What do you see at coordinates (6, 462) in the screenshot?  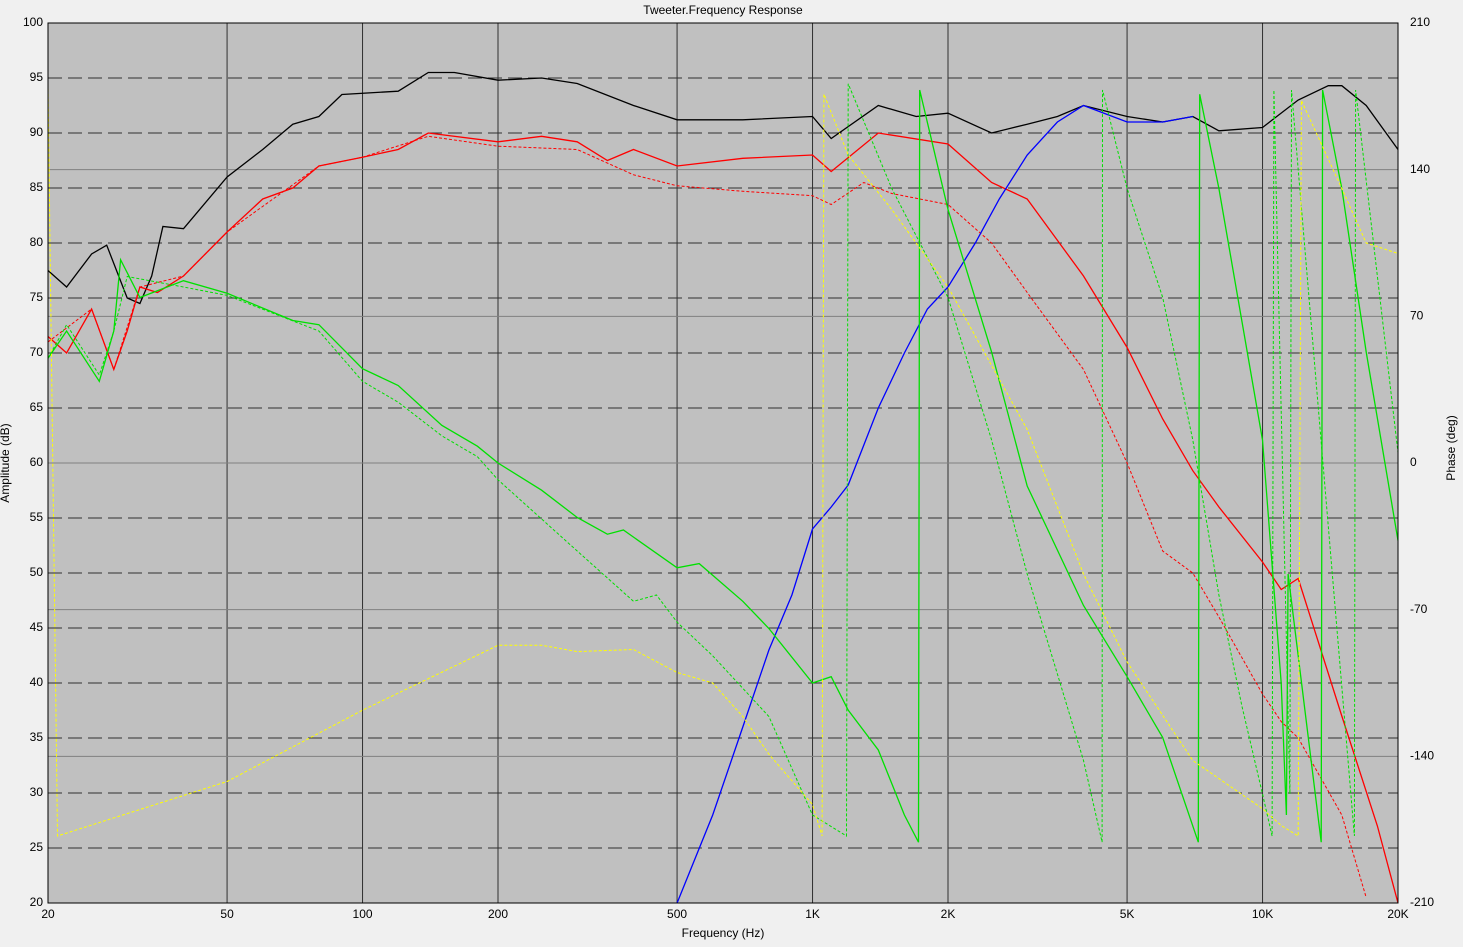 I see `y-axis-label: Amplitude (dB)` at bounding box center [6, 462].